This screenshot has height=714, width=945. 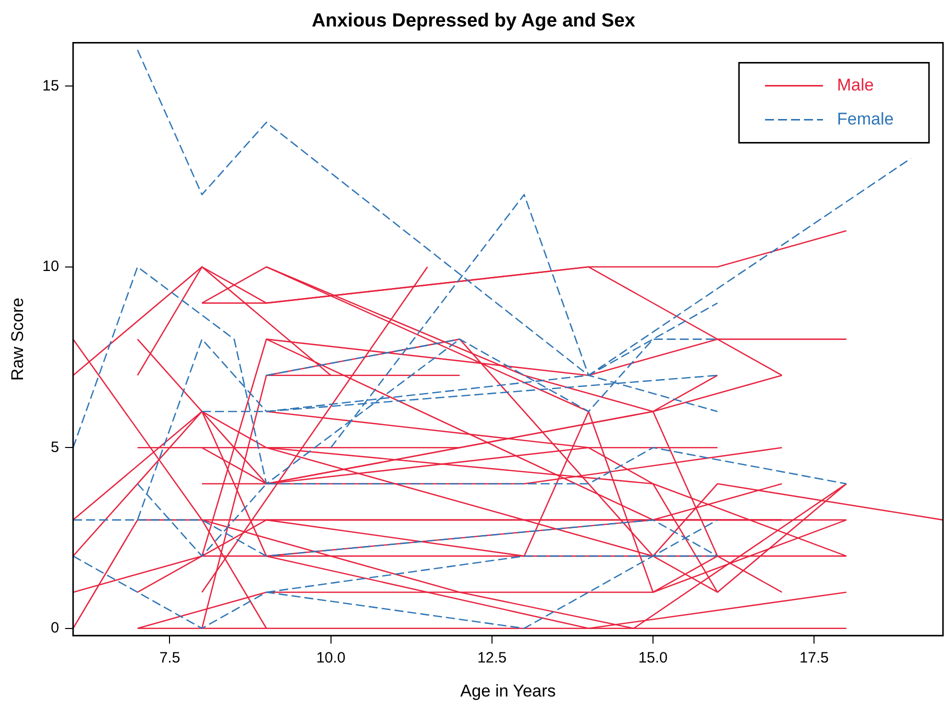 What do you see at coordinates (331, 658) in the screenshot?
I see `x-tick-label: 10.0` at bounding box center [331, 658].